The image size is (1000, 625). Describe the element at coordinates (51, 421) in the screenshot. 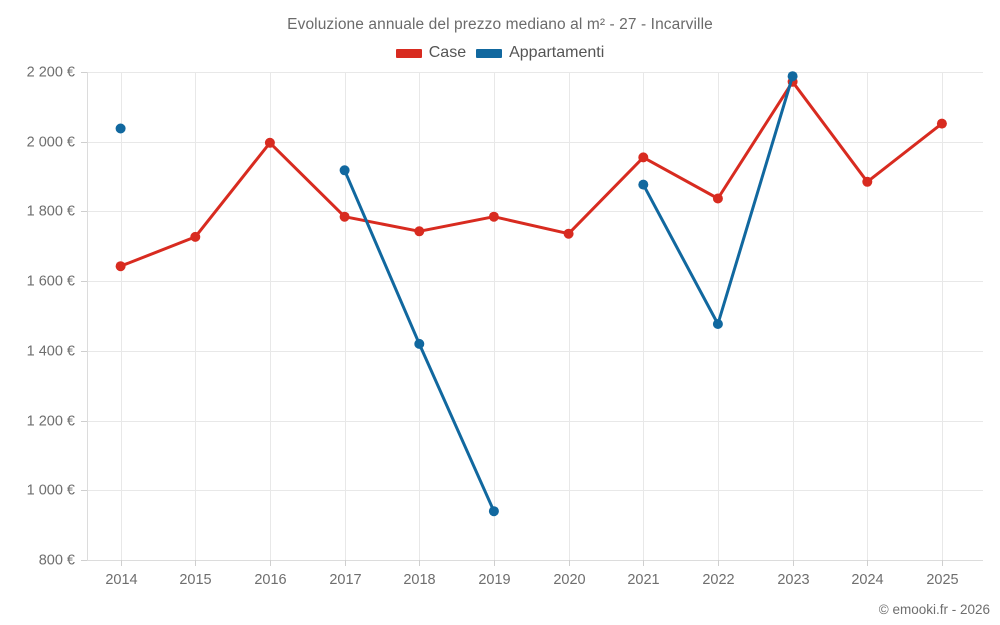

I see `y-tick-label: 1 200 €` at that location.